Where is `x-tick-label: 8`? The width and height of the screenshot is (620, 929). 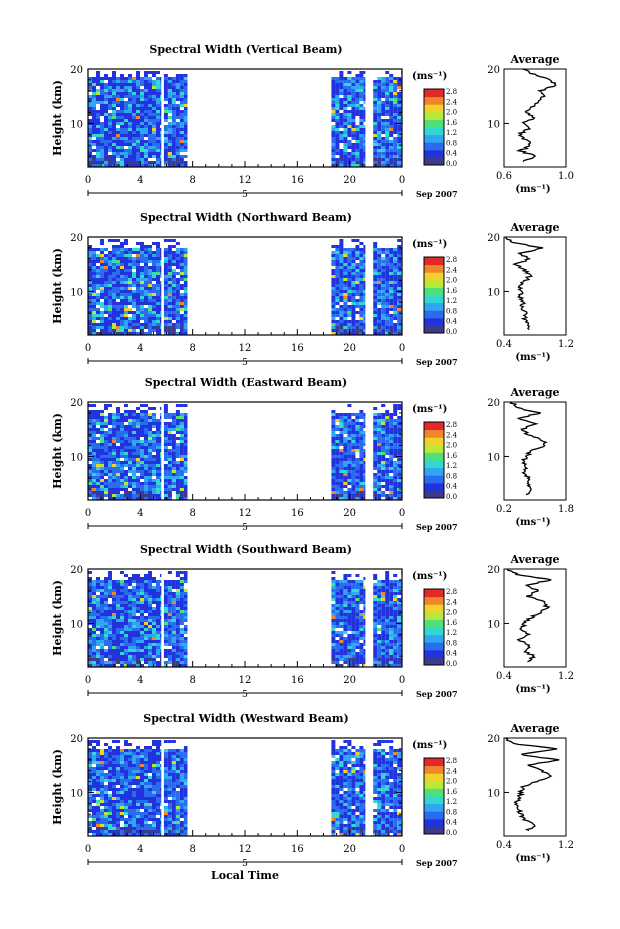 x-tick-label: 8 is located at coordinates (192, 513).